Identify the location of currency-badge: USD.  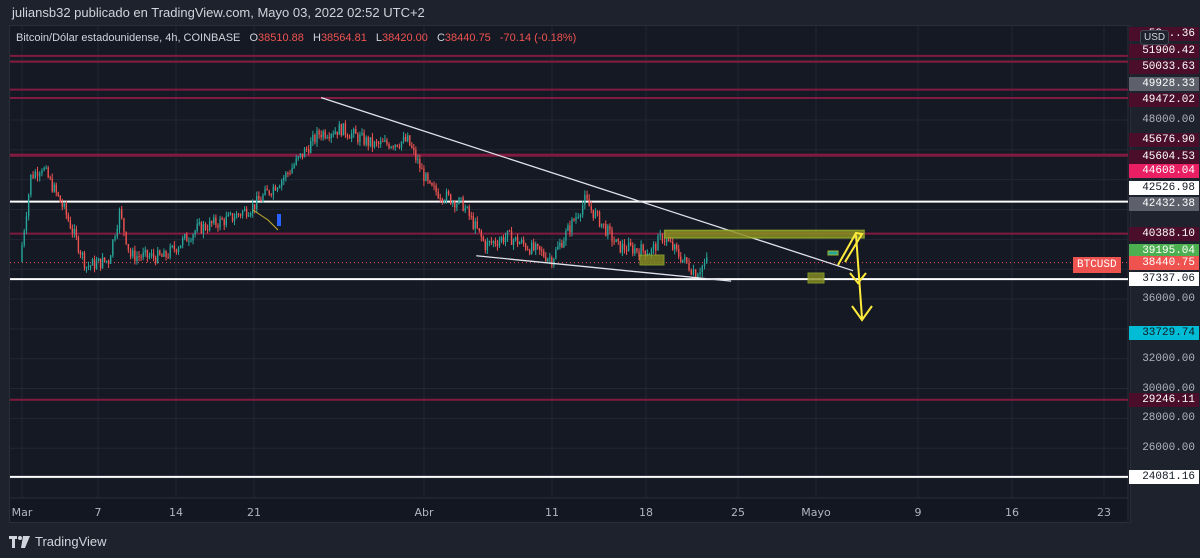
(1155, 37).